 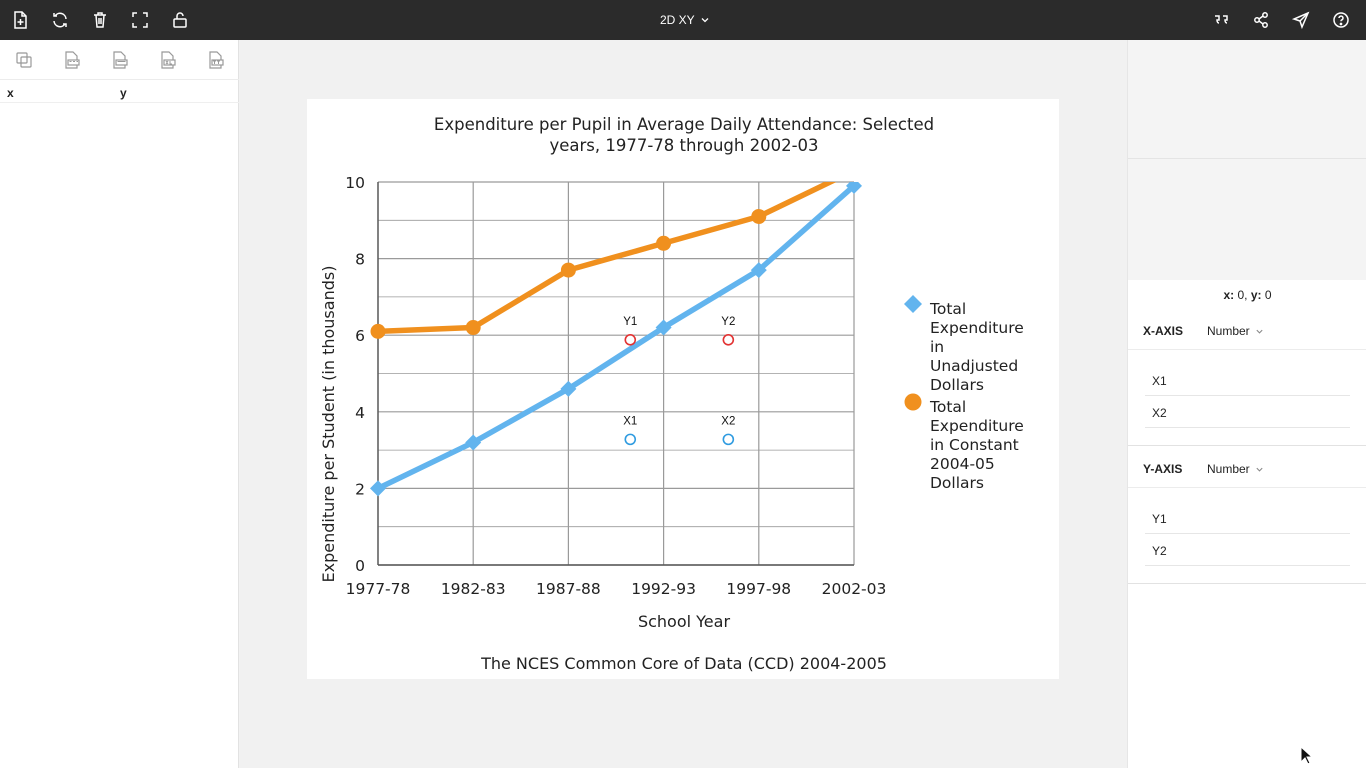 I want to click on help-icon, so click(x=1341, y=20).